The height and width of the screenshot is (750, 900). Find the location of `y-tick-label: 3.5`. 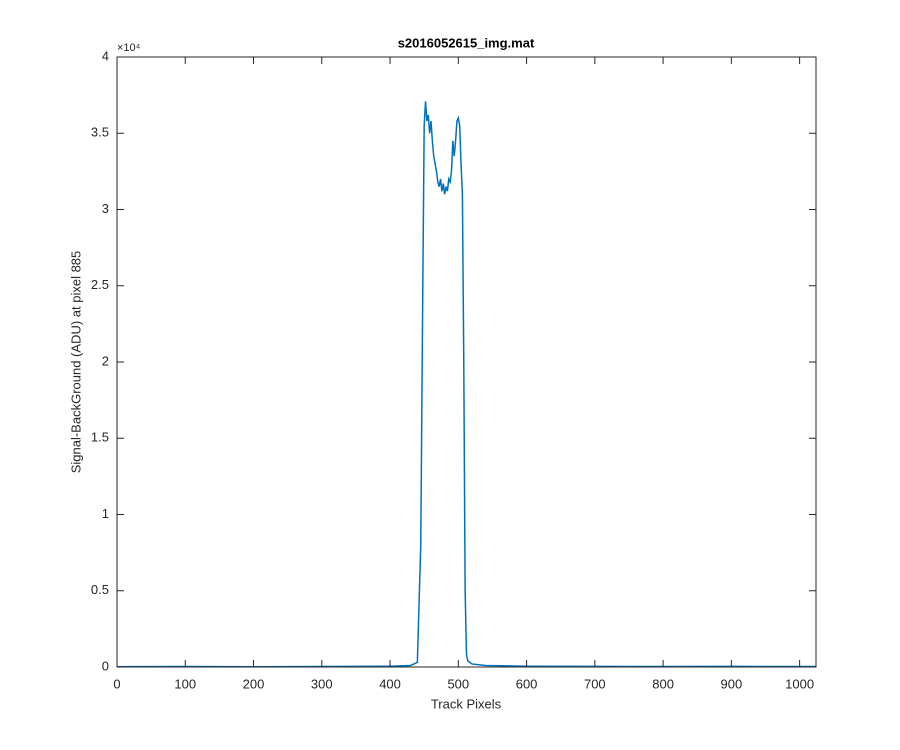

y-tick-label: 3.5 is located at coordinates (100, 132).